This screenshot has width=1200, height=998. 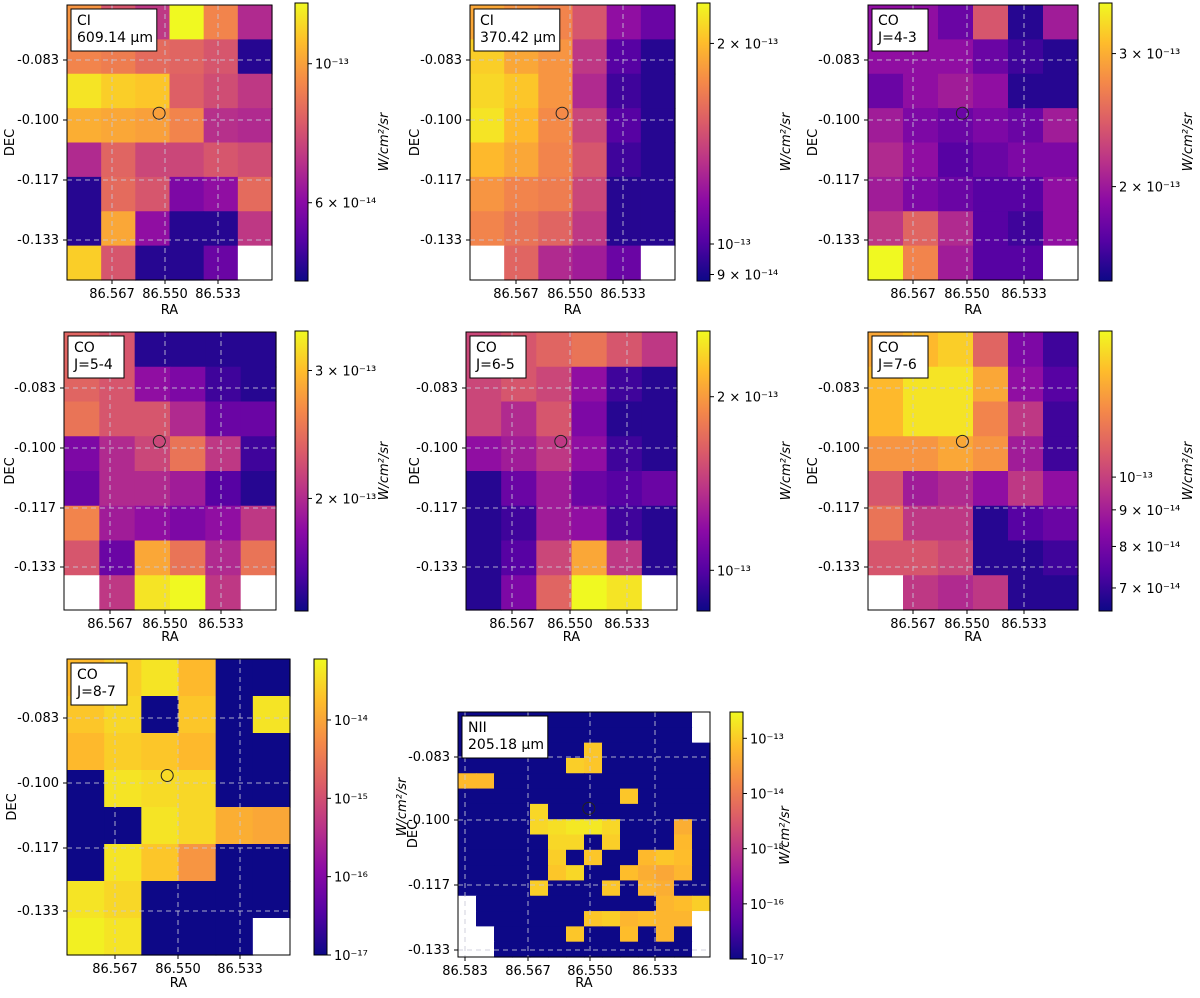 I want to click on colorbar-tick-label: 10⁻¹⁴, so click(x=767, y=794).